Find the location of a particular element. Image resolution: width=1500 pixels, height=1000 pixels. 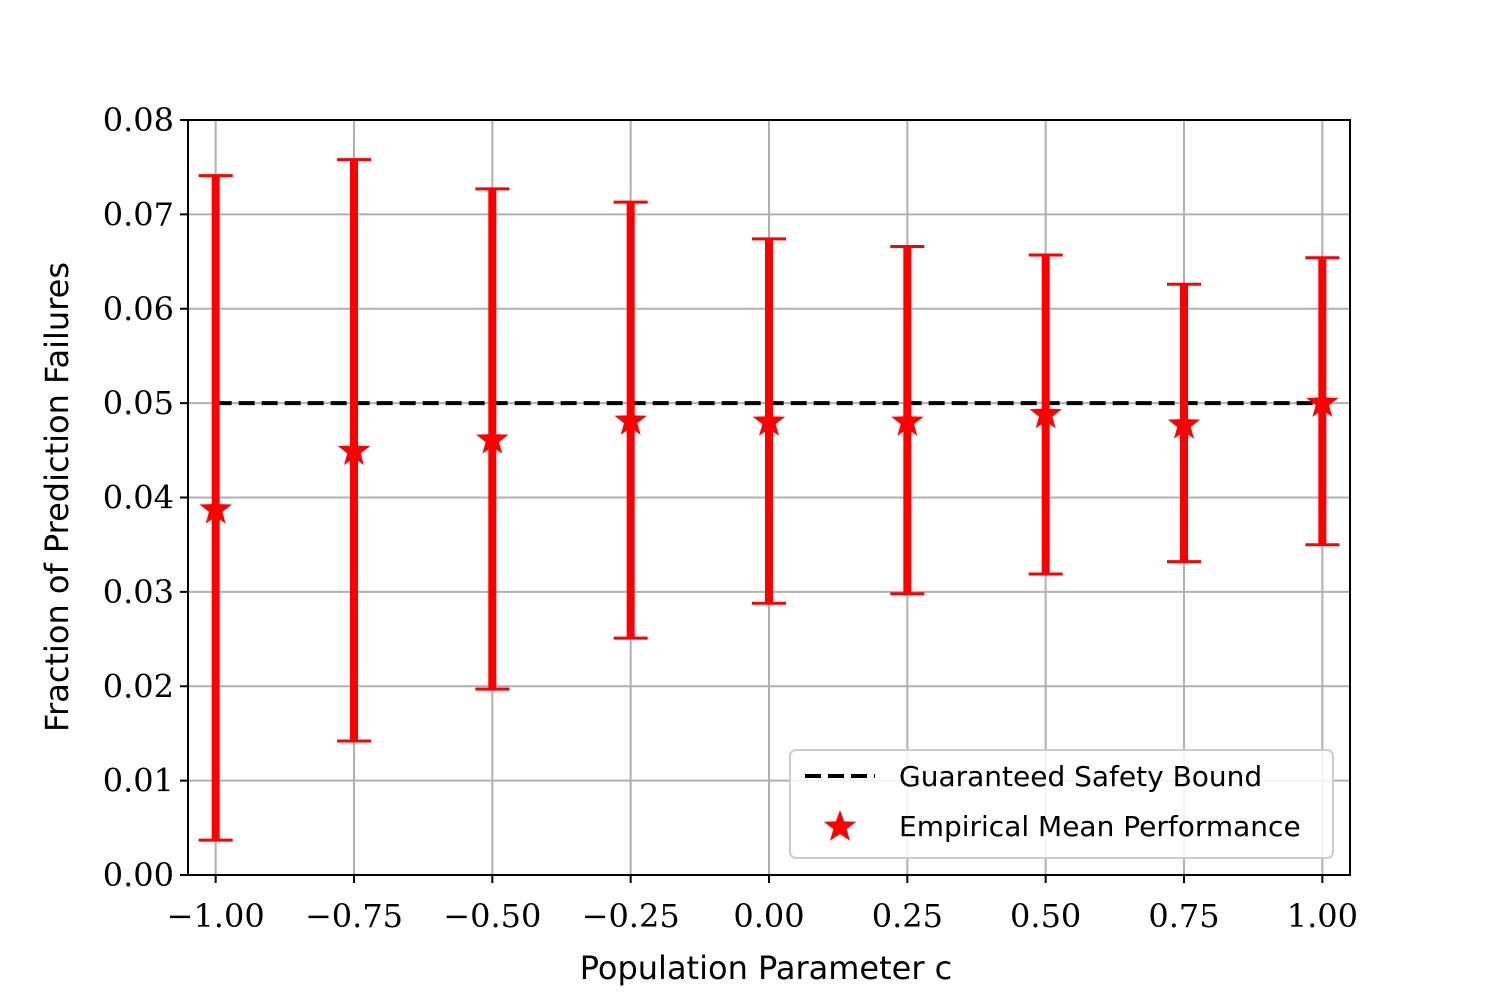

y-tick-label: 0.08 is located at coordinates (138, 120).